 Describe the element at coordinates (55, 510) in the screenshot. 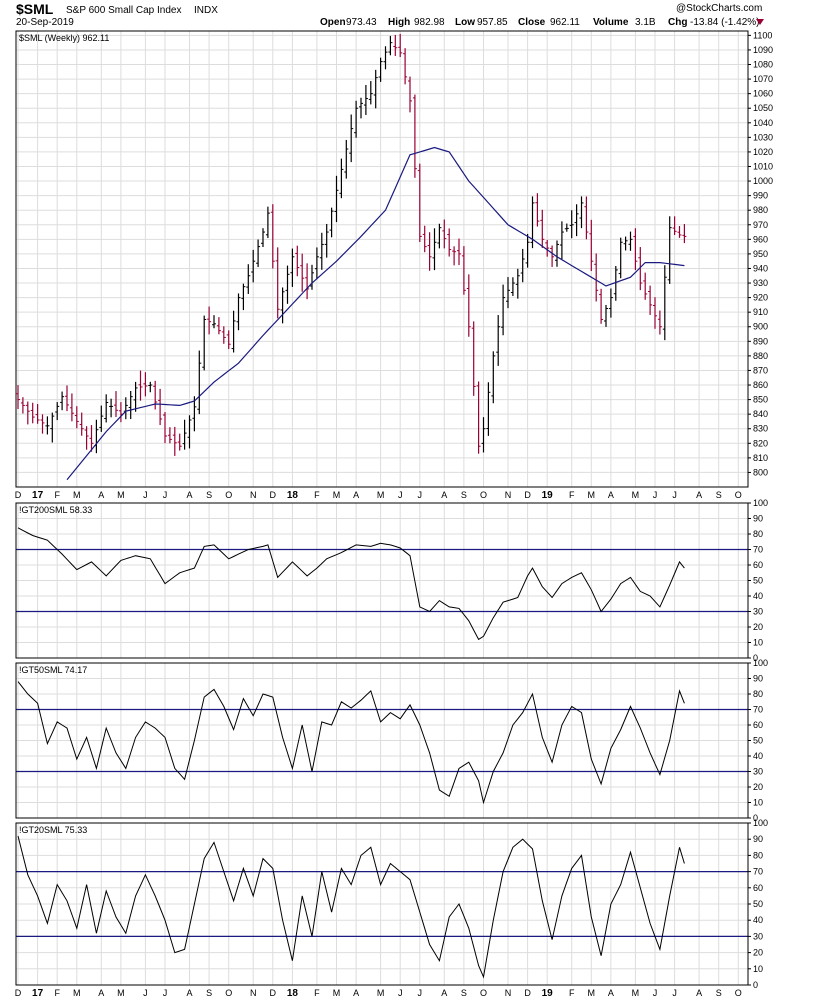

I see `panel-legend: !GT200SML 58.33` at that location.